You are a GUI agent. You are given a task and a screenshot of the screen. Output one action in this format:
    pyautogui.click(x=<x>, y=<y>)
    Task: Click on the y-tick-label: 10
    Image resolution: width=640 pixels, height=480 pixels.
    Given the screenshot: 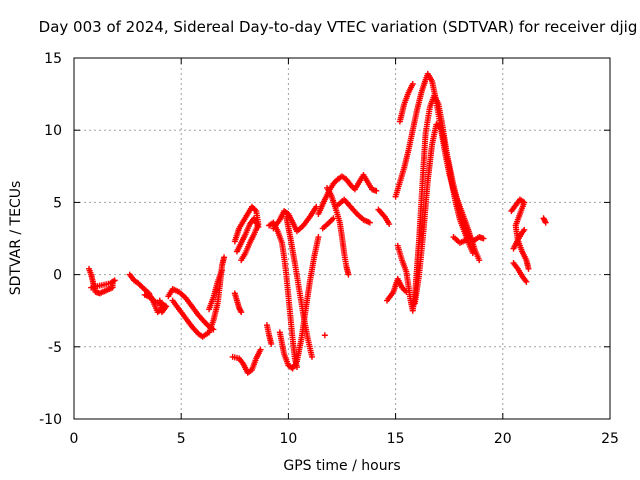 What is the action you would take?
    pyautogui.click(x=53, y=131)
    